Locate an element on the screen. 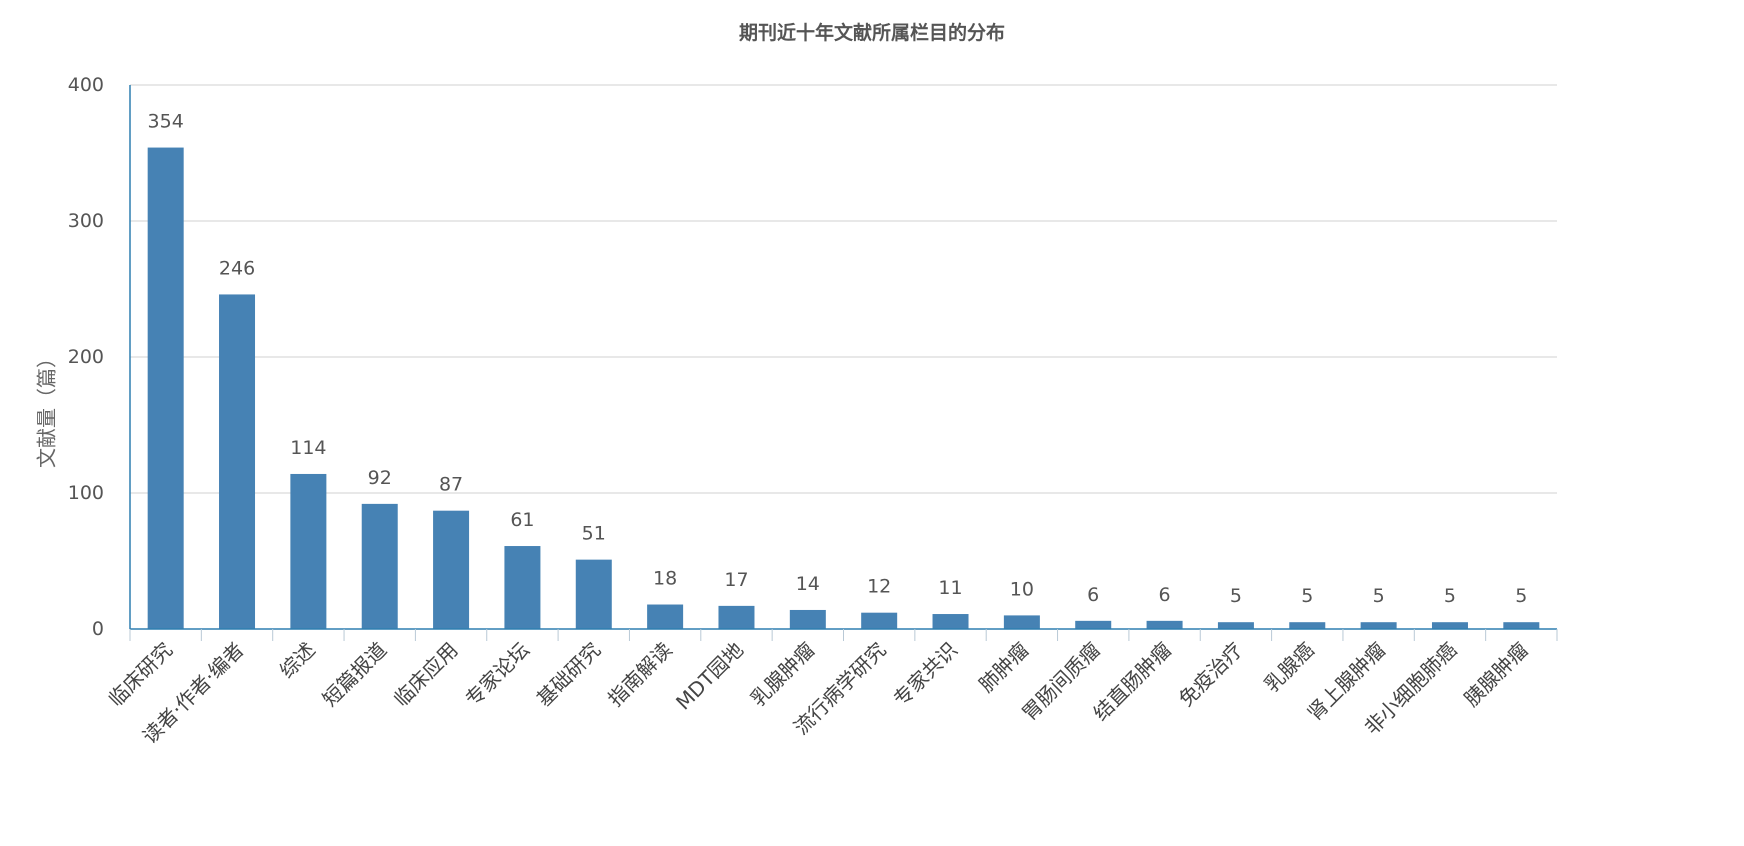 This screenshot has height=846, width=1744. data-label: 11 is located at coordinates (950, 588).